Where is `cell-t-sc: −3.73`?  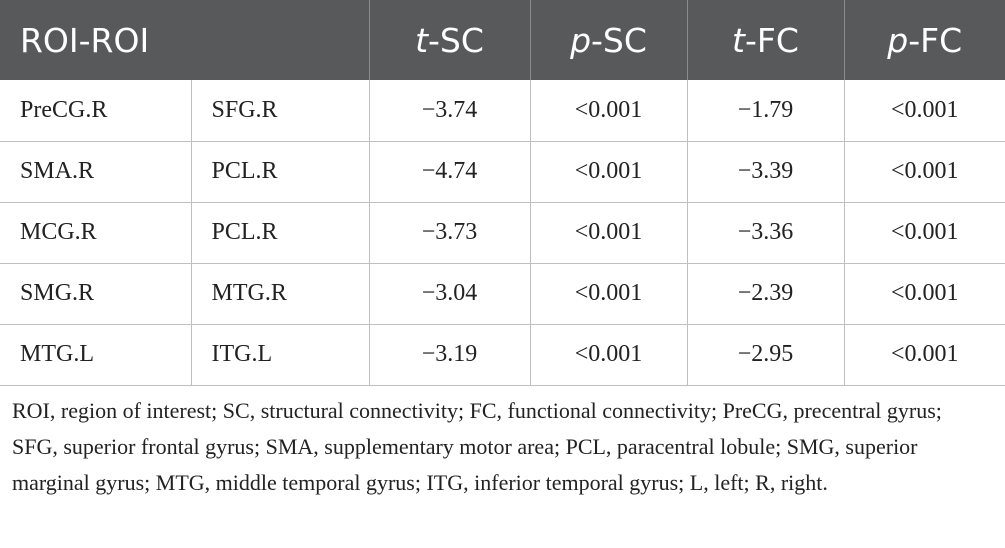
cell-t-sc: −3.73 is located at coordinates (450, 233).